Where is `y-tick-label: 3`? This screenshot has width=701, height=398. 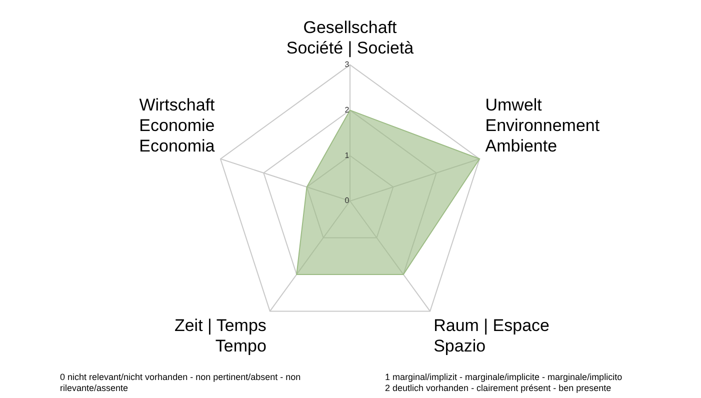
y-tick-label: 3 is located at coordinates (347, 65).